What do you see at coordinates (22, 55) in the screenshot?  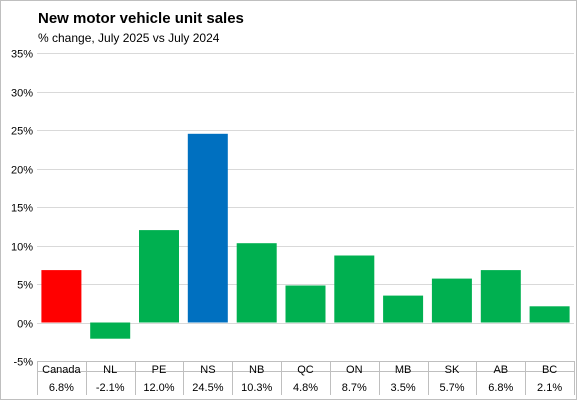 I see `y-tick-label: 35%` at bounding box center [22, 55].